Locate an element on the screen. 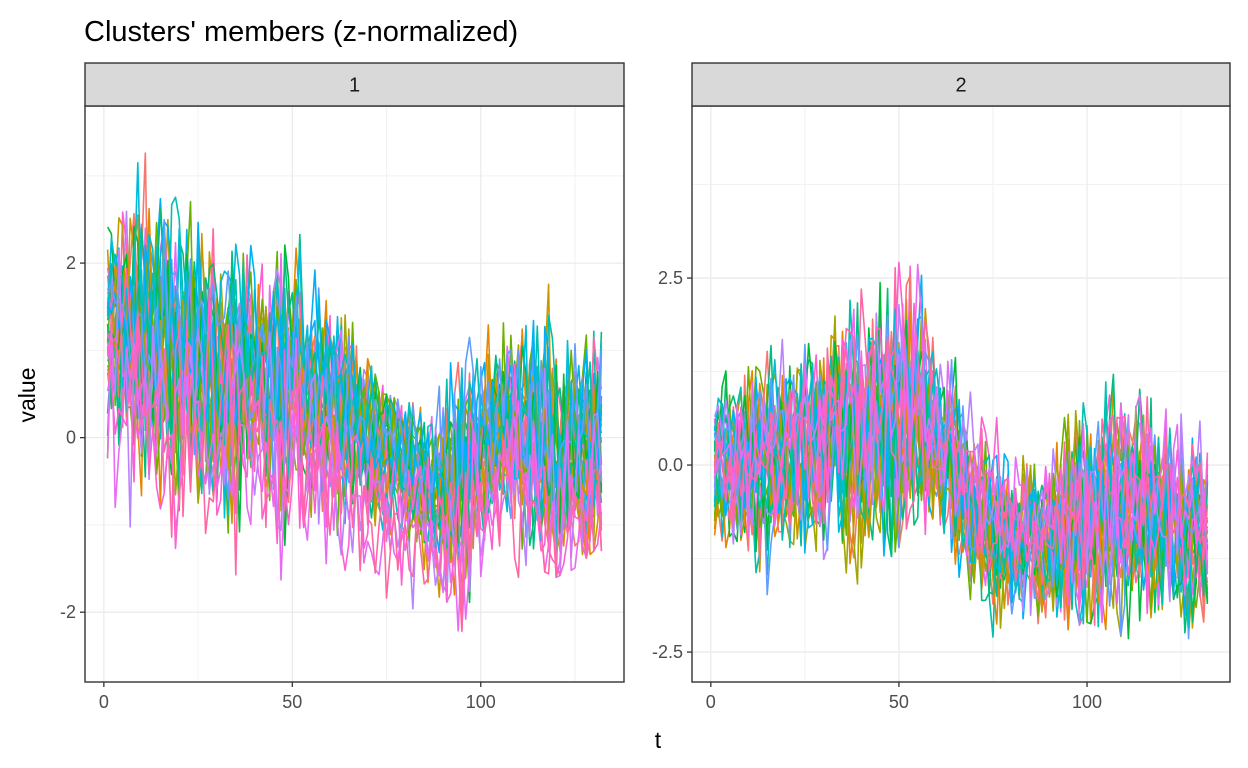 The height and width of the screenshot is (768, 1248). y-tick-label: 2 is located at coordinates (71, 263).